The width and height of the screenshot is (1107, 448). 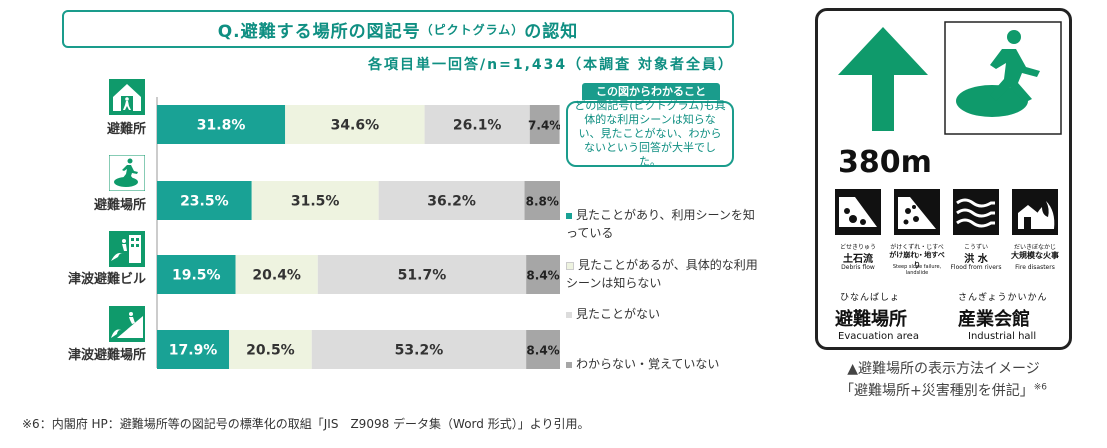 I want to click on bar-value-label: 53.2%, so click(x=419, y=351).